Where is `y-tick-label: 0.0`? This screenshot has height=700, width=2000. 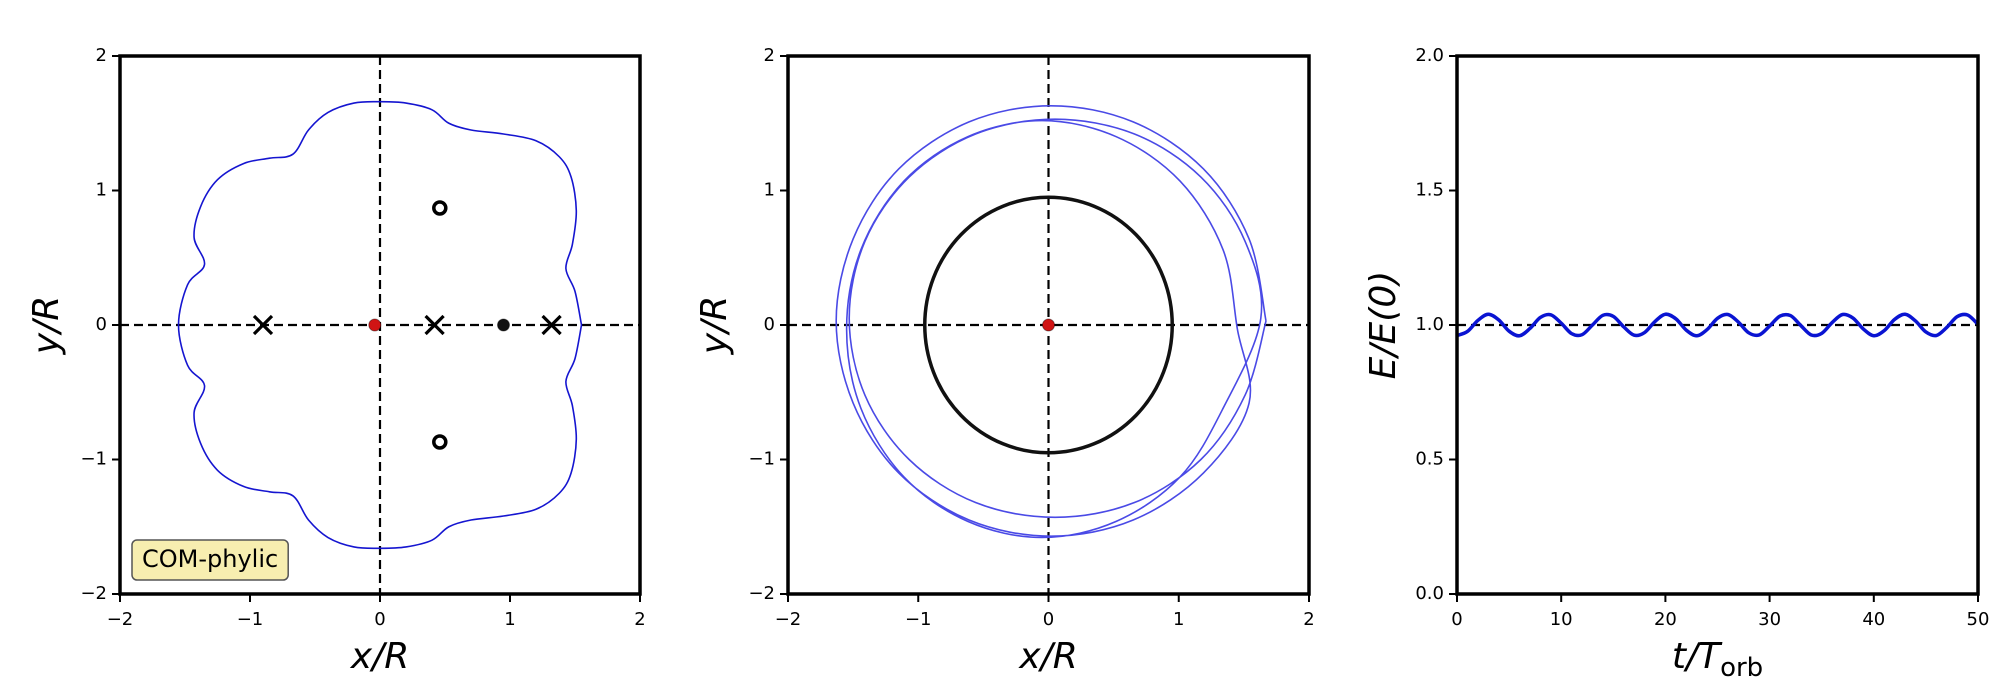 y-tick-label: 0.0 is located at coordinates (1429, 593).